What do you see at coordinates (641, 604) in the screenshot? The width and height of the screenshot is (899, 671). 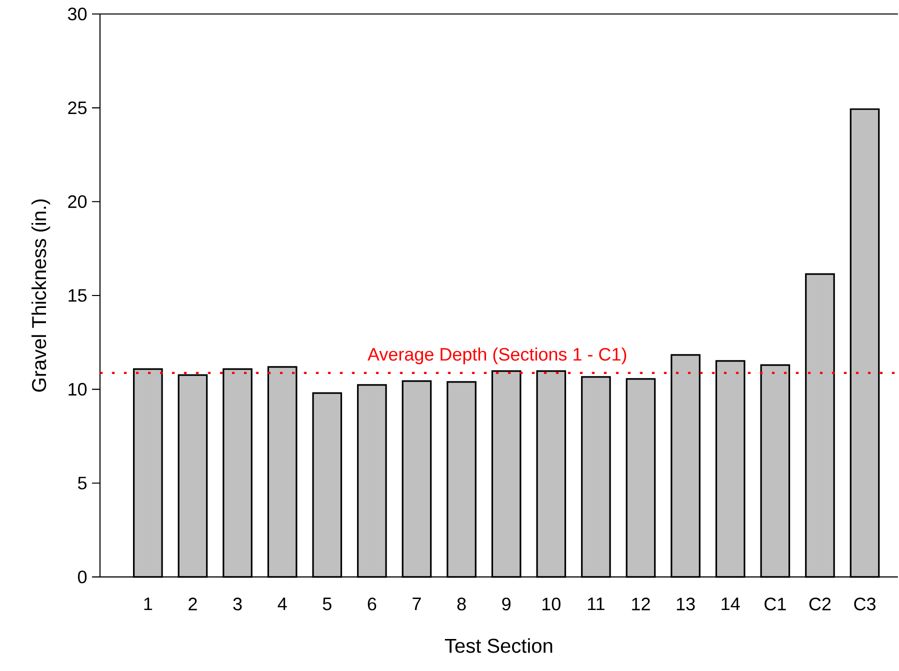 I see `x-tick-label: 12` at bounding box center [641, 604].